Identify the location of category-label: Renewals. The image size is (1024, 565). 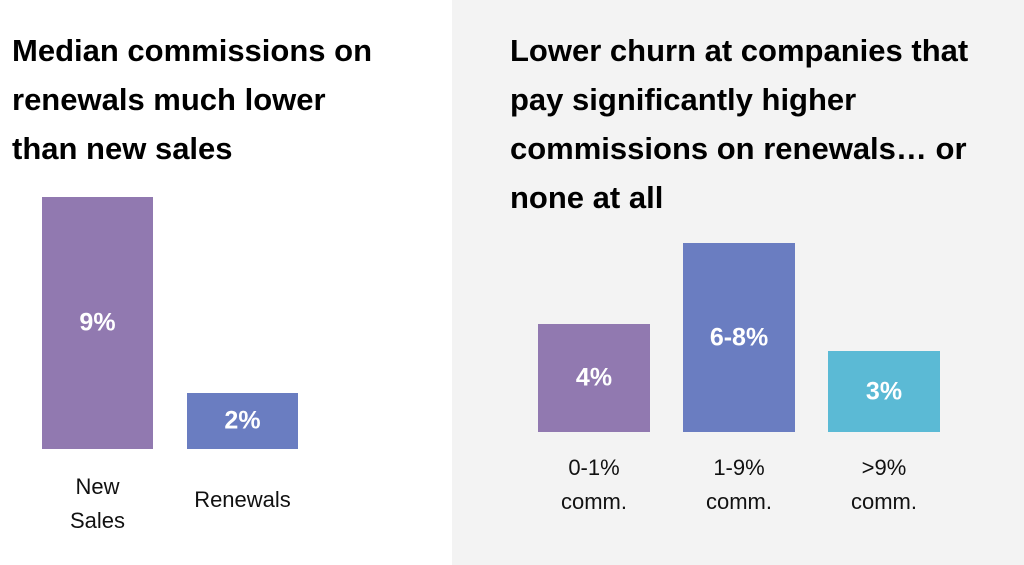
(242, 499).